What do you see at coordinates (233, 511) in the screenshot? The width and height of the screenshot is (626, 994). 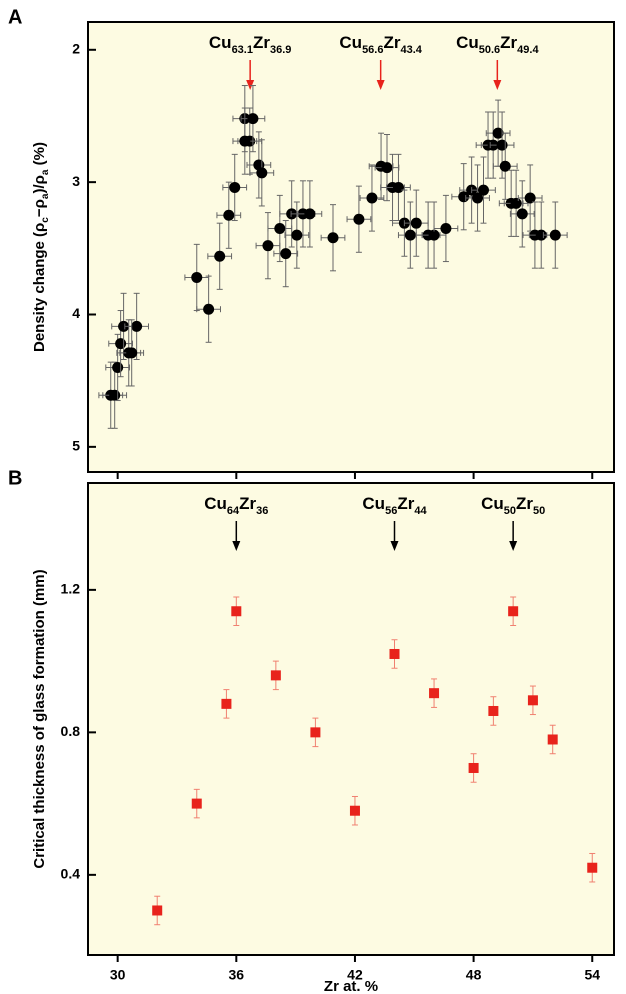 I see `subscript: 64` at bounding box center [233, 511].